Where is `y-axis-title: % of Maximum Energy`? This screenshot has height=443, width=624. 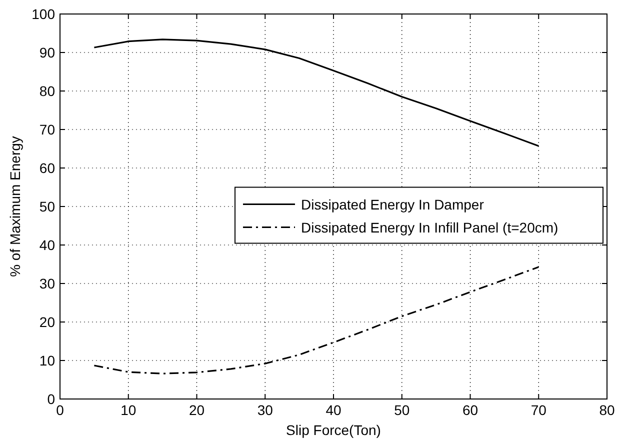
y-axis-title: % of Maximum Energy is located at coordinates (15, 206).